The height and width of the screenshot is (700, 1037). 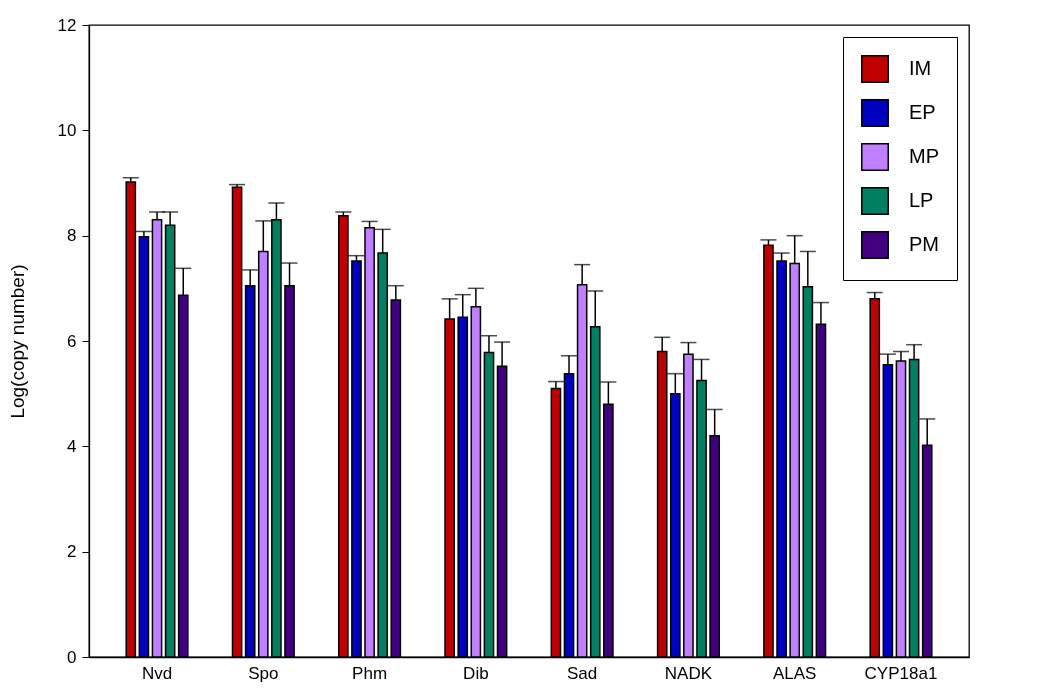 I want to click on legend-label: IM, so click(x=920, y=68).